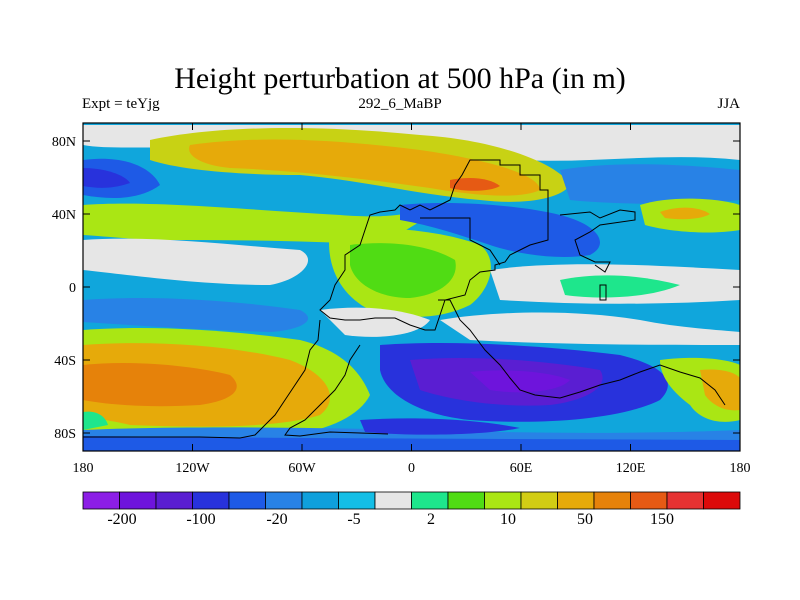  I want to click on x-axis-labels: 180 120W 60W 0 60E 120E 180, so click(412, 468).